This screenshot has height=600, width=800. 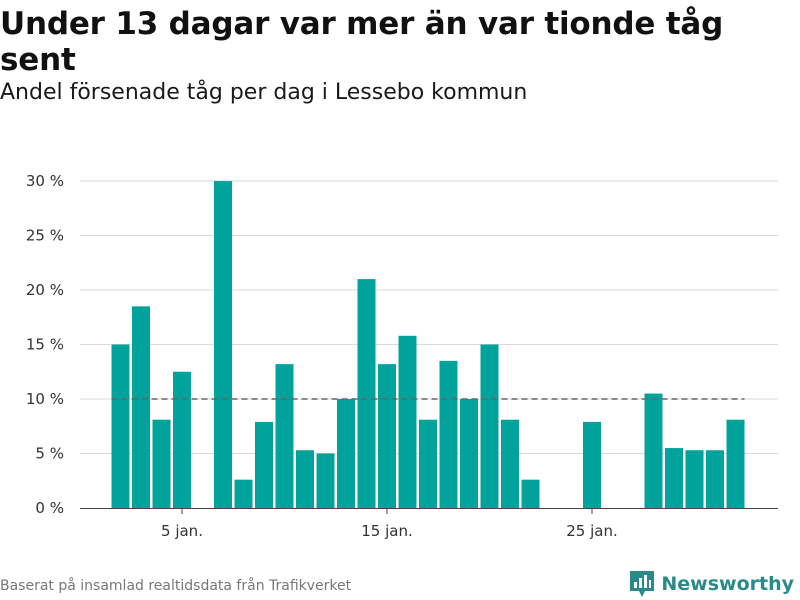 What do you see at coordinates (642, 584) in the screenshot?
I see `newsworthy-logo-icon` at bounding box center [642, 584].